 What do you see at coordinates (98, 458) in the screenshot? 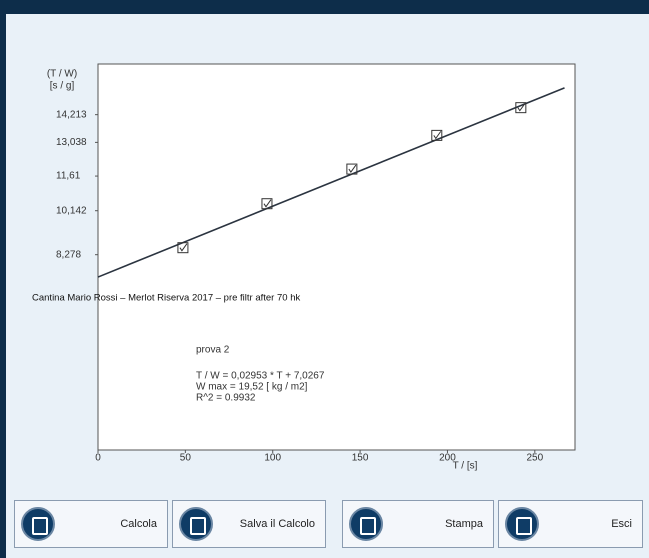
I see `x-tick-label: 0` at bounding box center [98, 458].